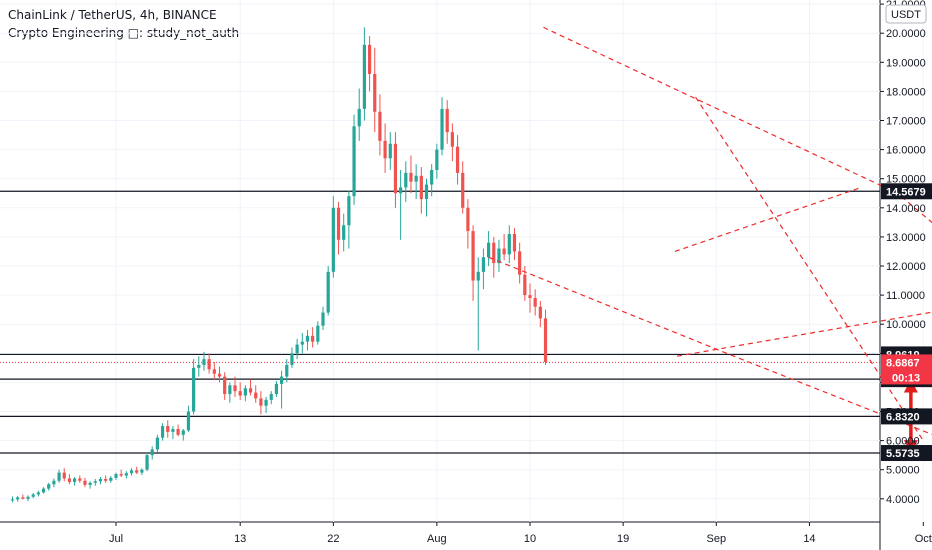  What do you see at coordinates (520, 533) in the screenshot?
I see `time-axis: Jul 13 22 Aug 10 19 Sep 14 Oct` at bounding box center [520, 533].